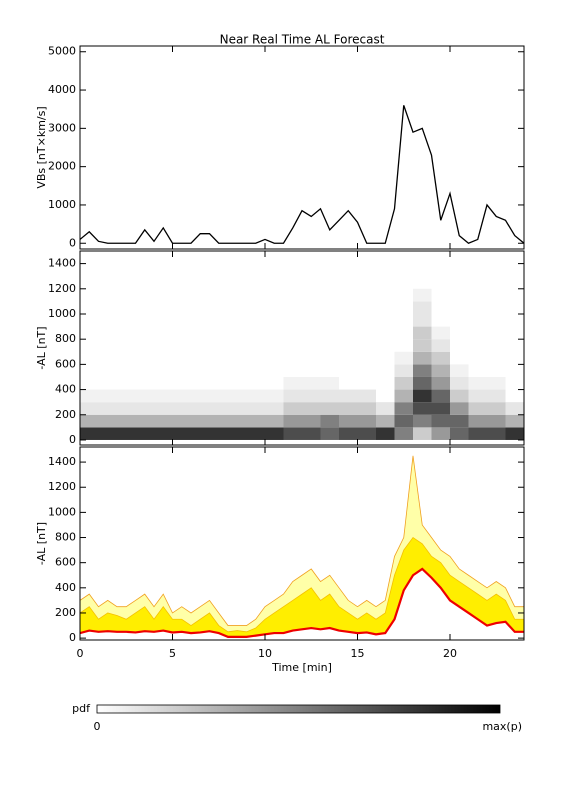 The height and width of the screenshot is (796, 576). What do you see at coordinates (65, 414) in the screenshot?
I see `y-tick-label: 200` at bounding box center [65, 414].